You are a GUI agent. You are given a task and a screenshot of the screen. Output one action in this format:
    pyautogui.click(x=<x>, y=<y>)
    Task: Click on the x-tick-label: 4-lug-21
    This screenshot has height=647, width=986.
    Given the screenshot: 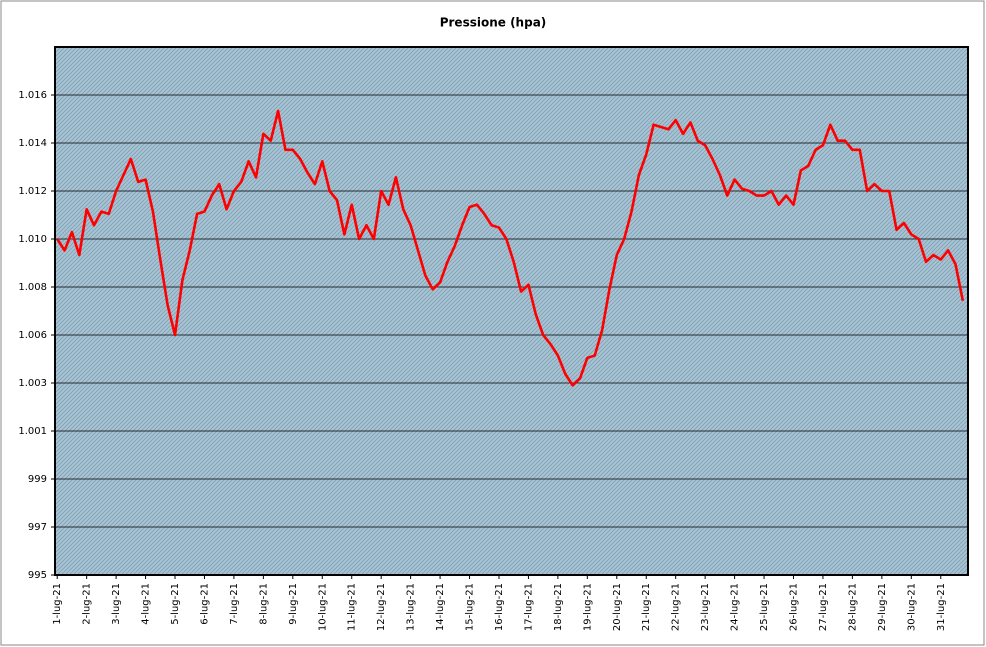 What is the action you would take?
    pyautogui.click(x=146, y=604)
    